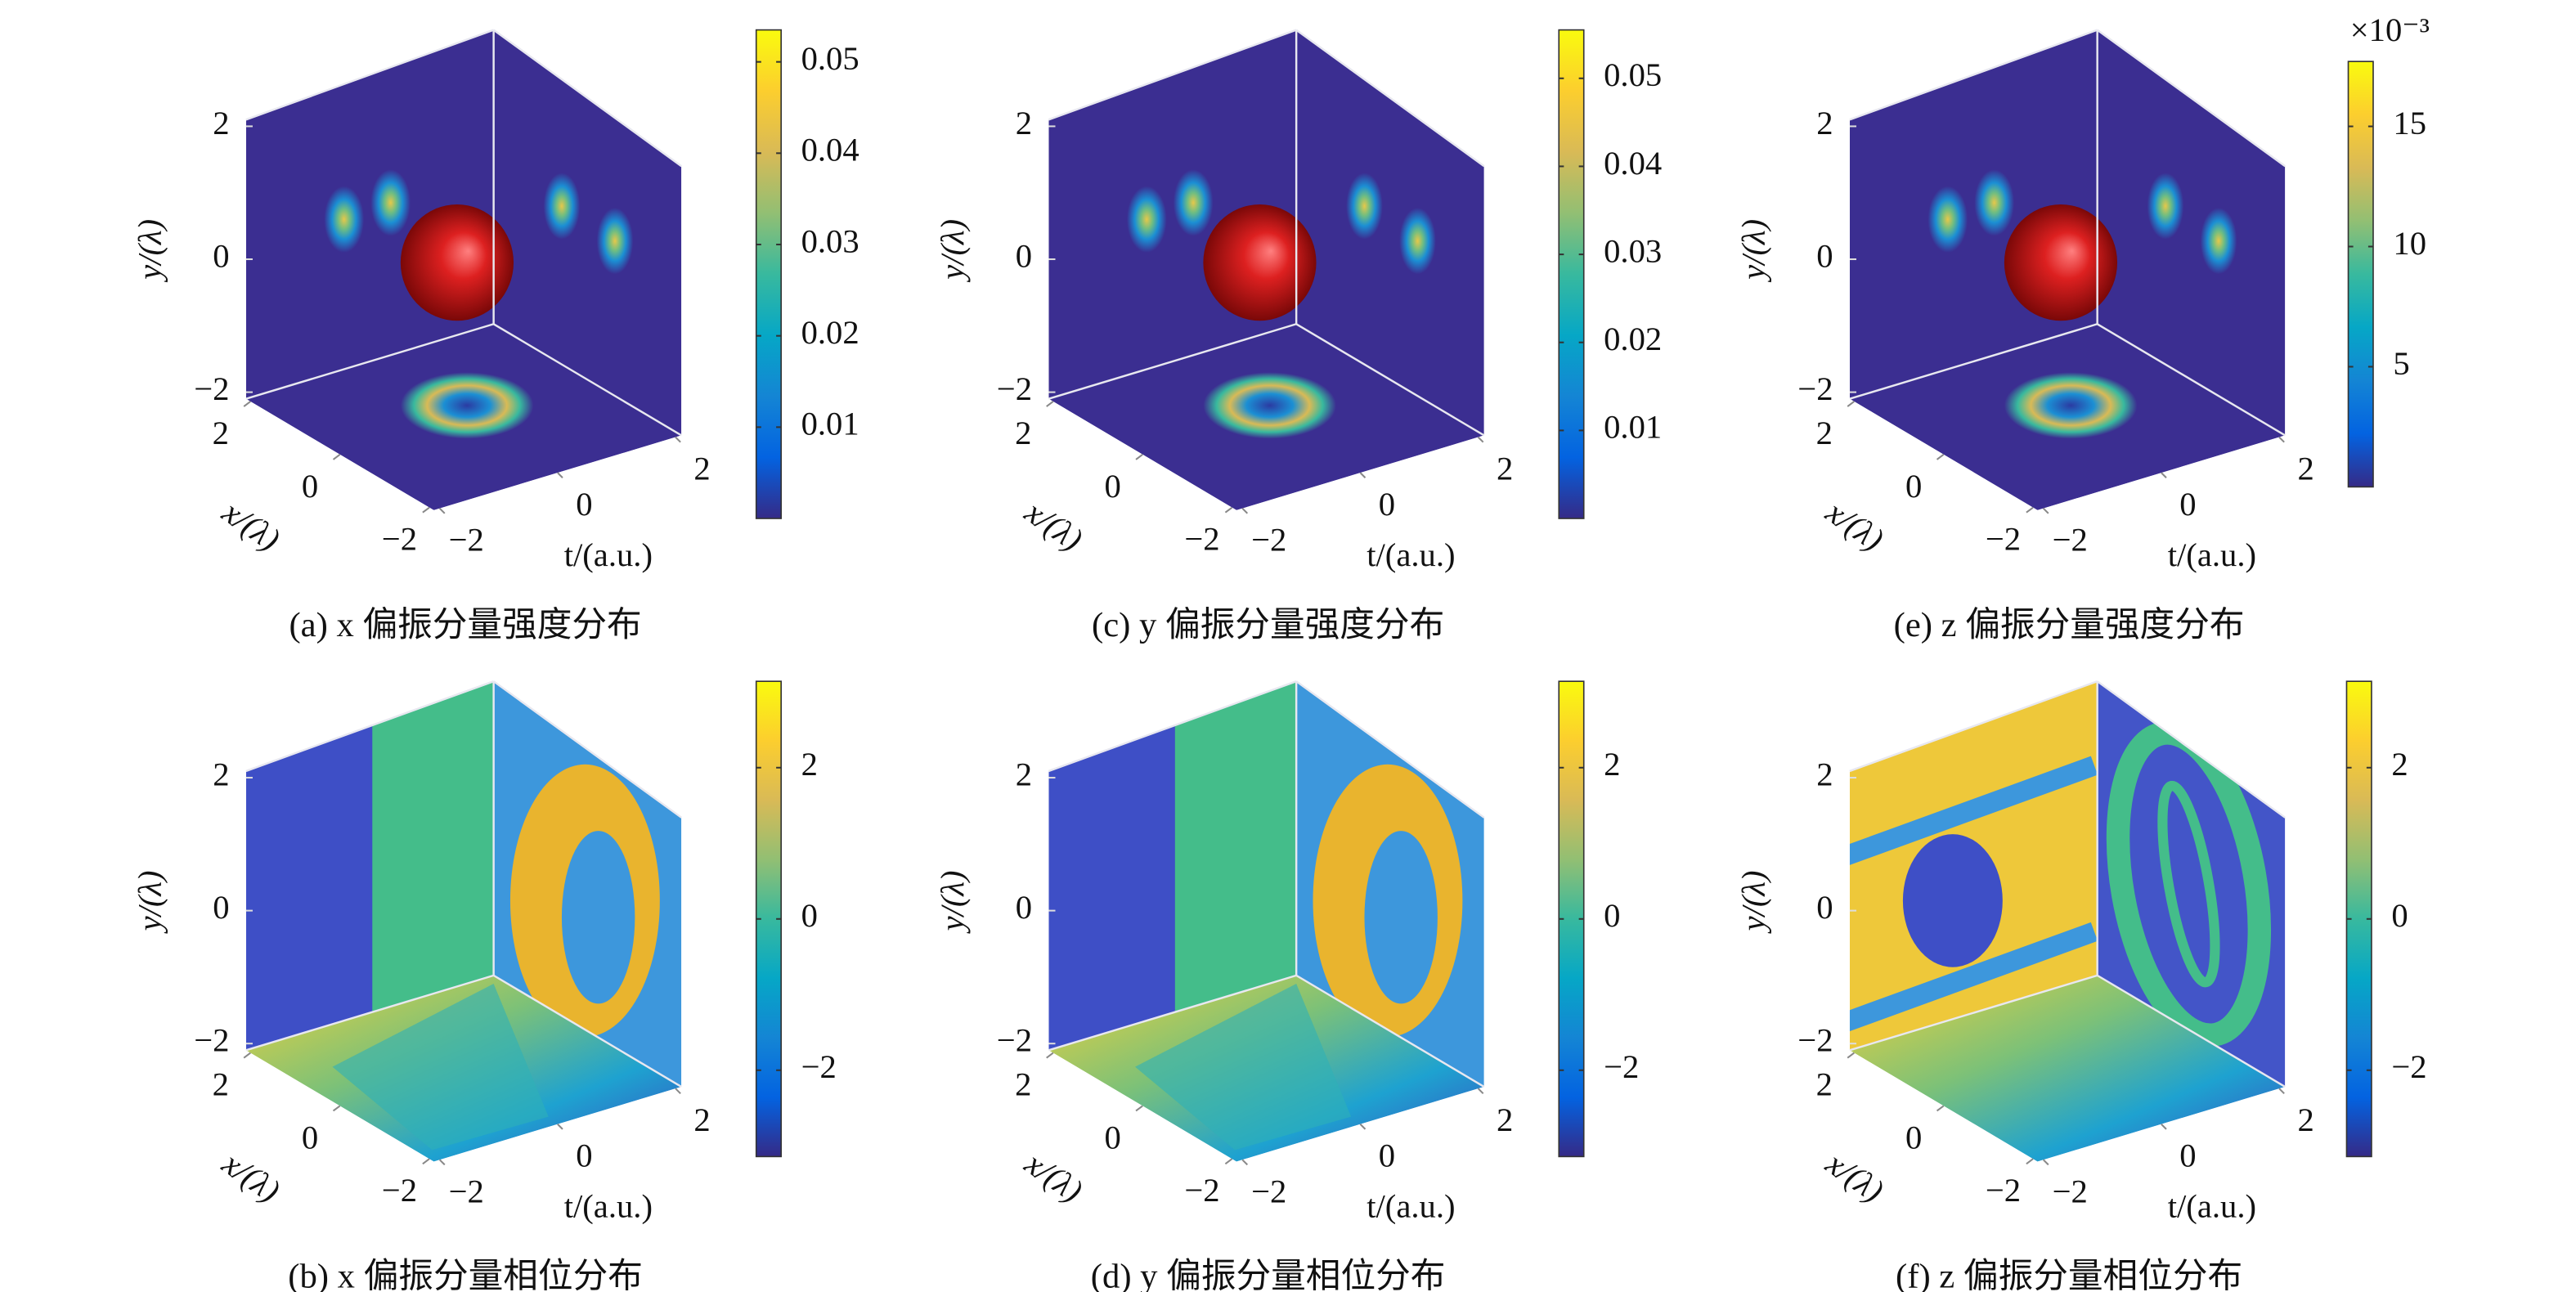 The height and width of the screenshot is (1292, 2576). Describe the element at coordinates (2408, 1066) in the screenshot. I see `colorbar-tick-label: −2` at that location.